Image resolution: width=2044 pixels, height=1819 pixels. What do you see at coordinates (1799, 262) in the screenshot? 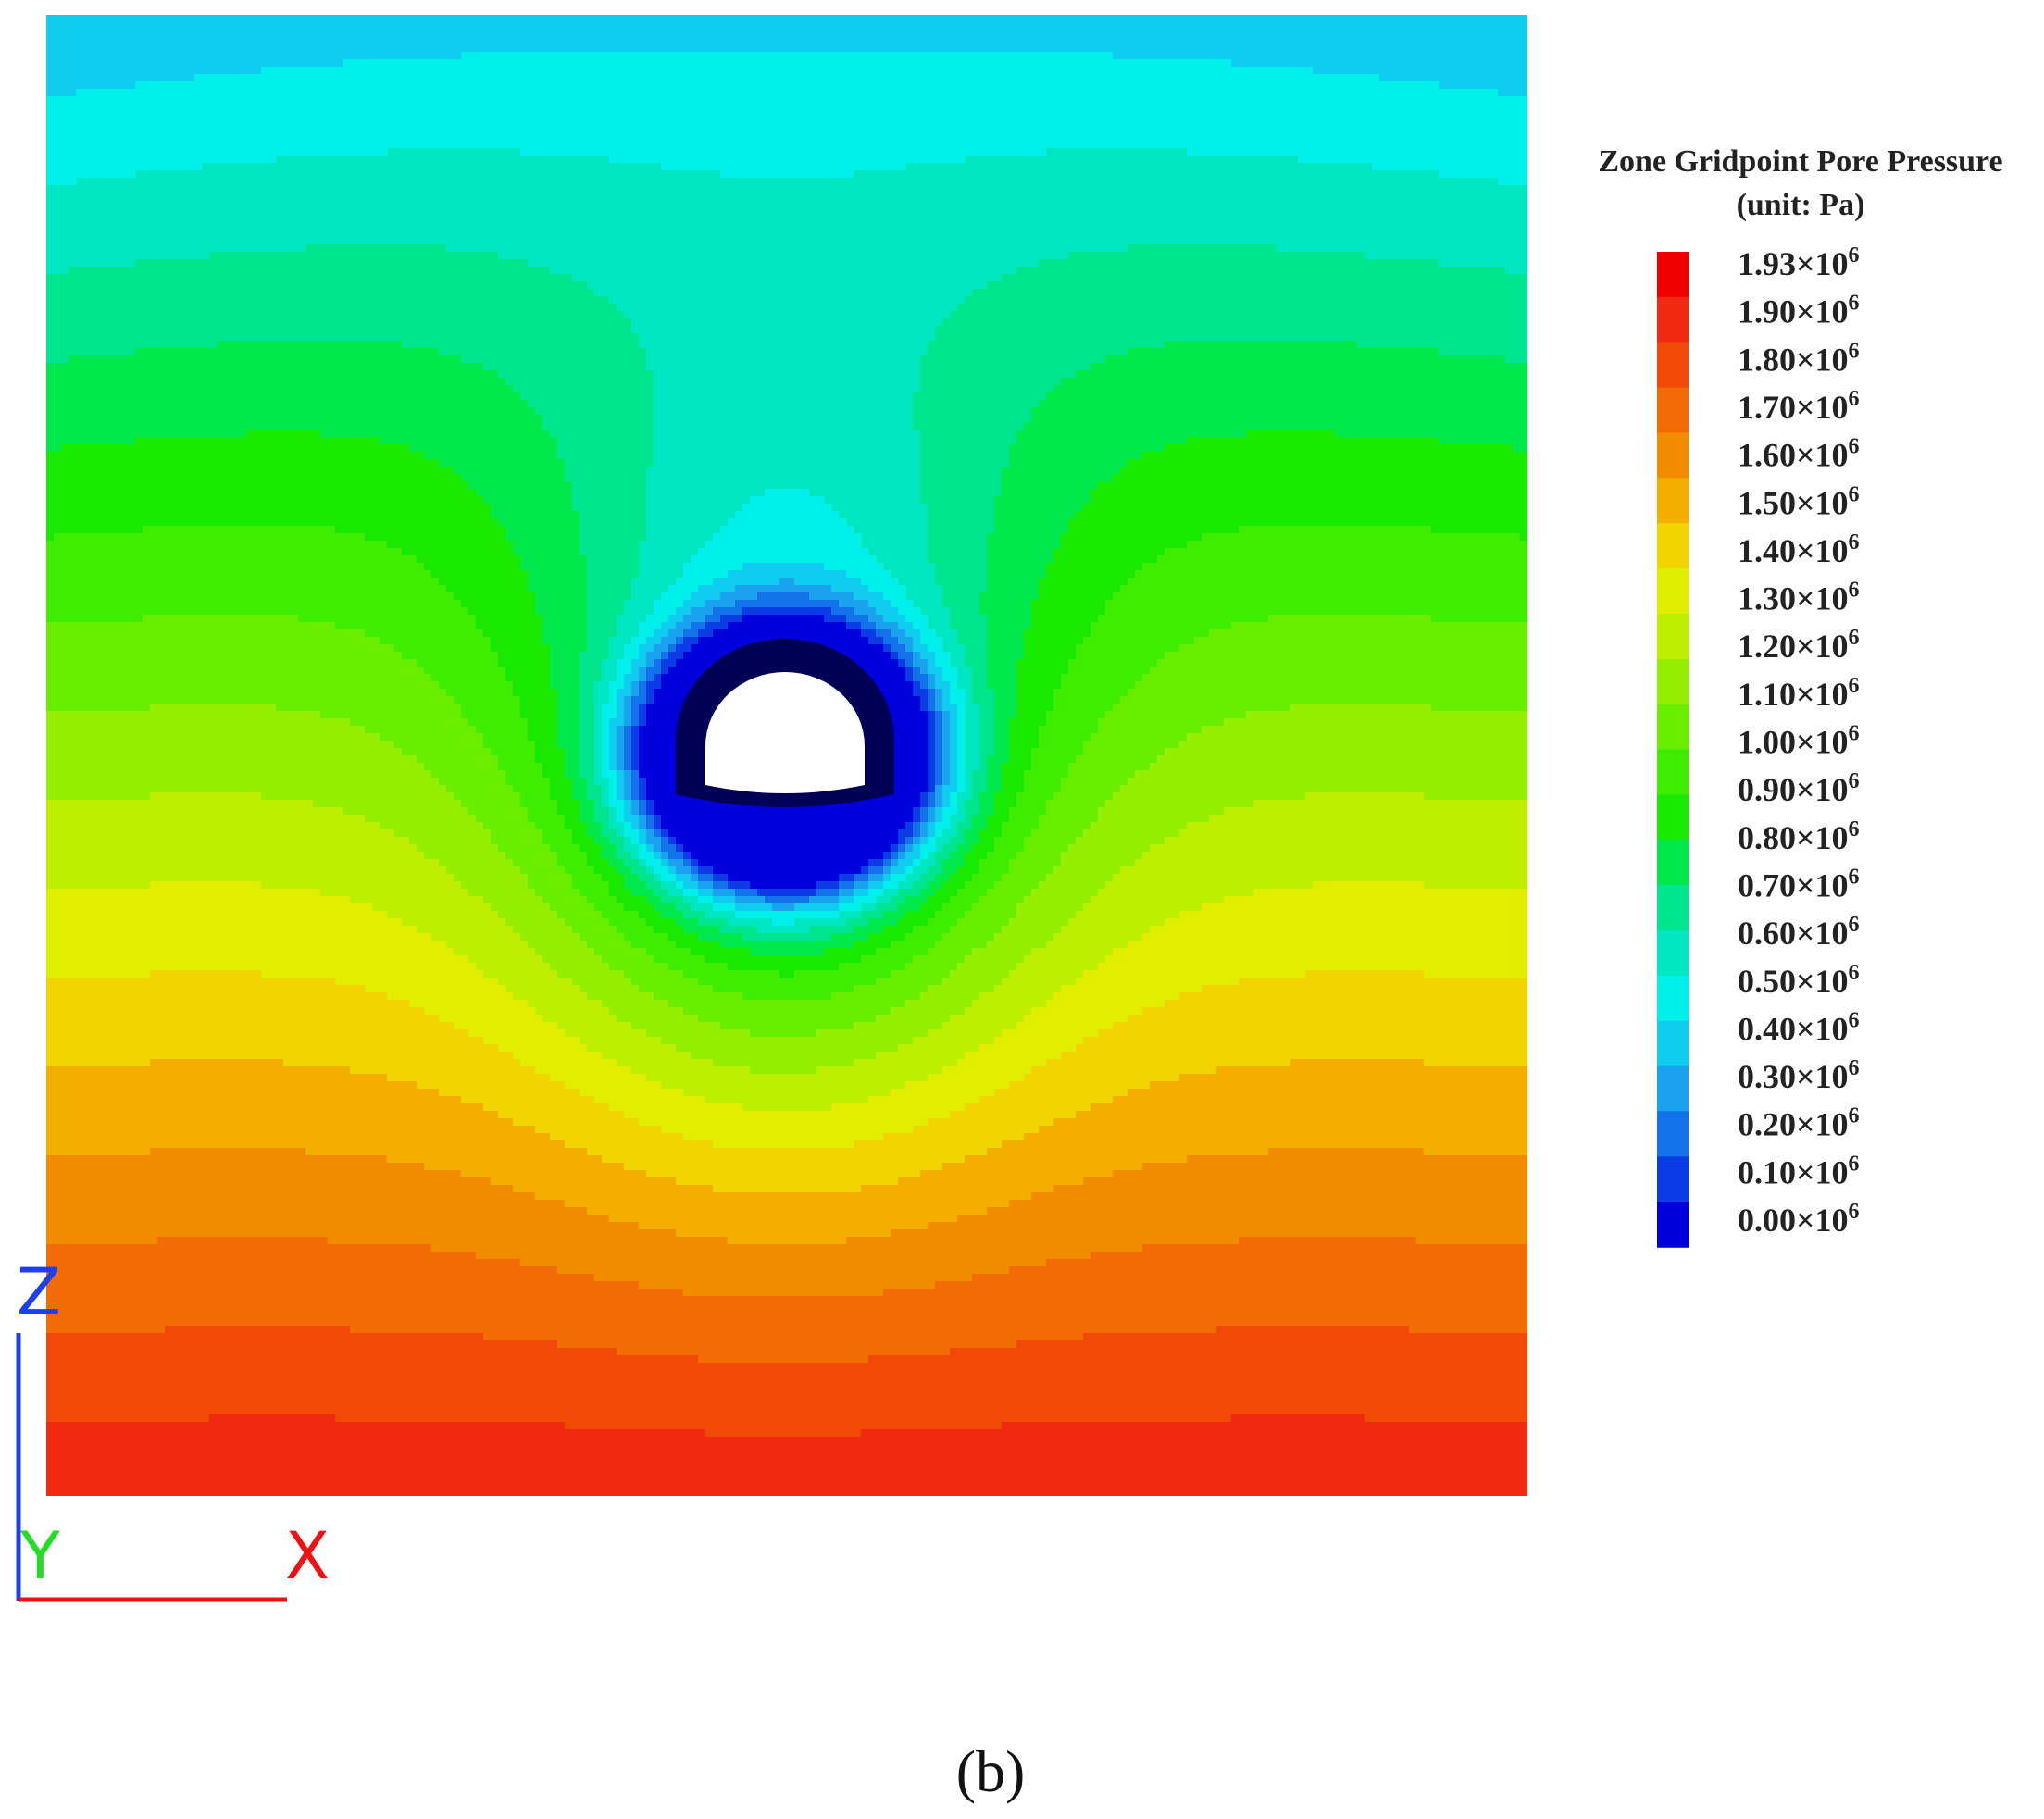
I see `colorbar-tick-label: 1.93×10⁶` at bounding box center [1799, 262].